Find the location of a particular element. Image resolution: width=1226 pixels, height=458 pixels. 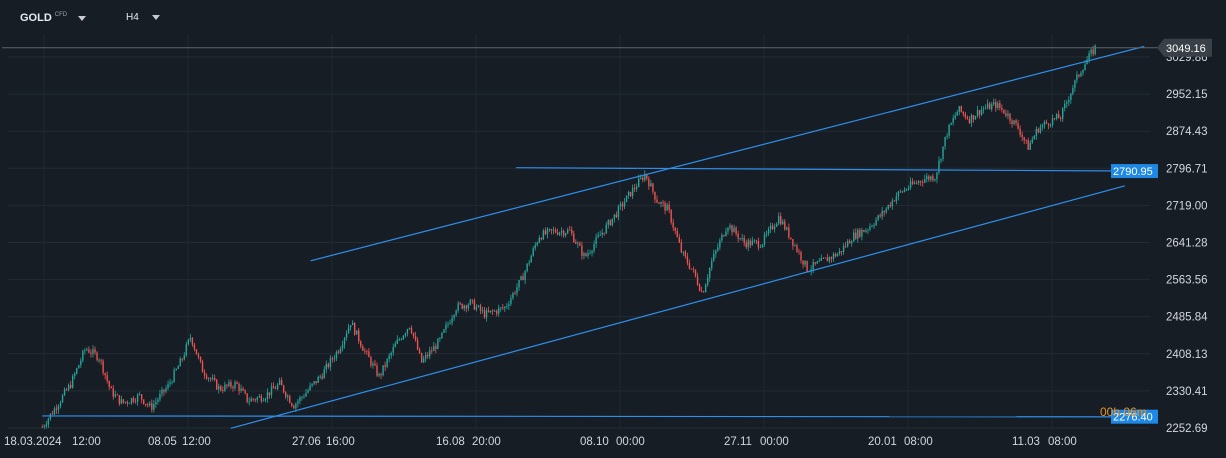

symbol-selector: GOLD CFD is located at coordinates (53, 18).